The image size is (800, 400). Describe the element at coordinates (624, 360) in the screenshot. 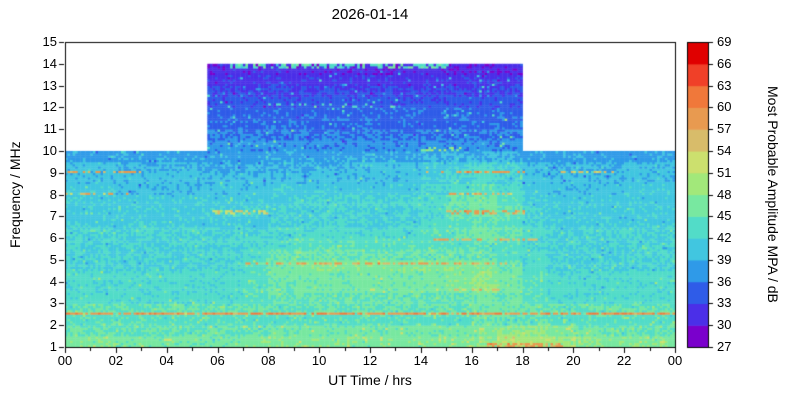

I see `x-tick-label: 22` at that location.